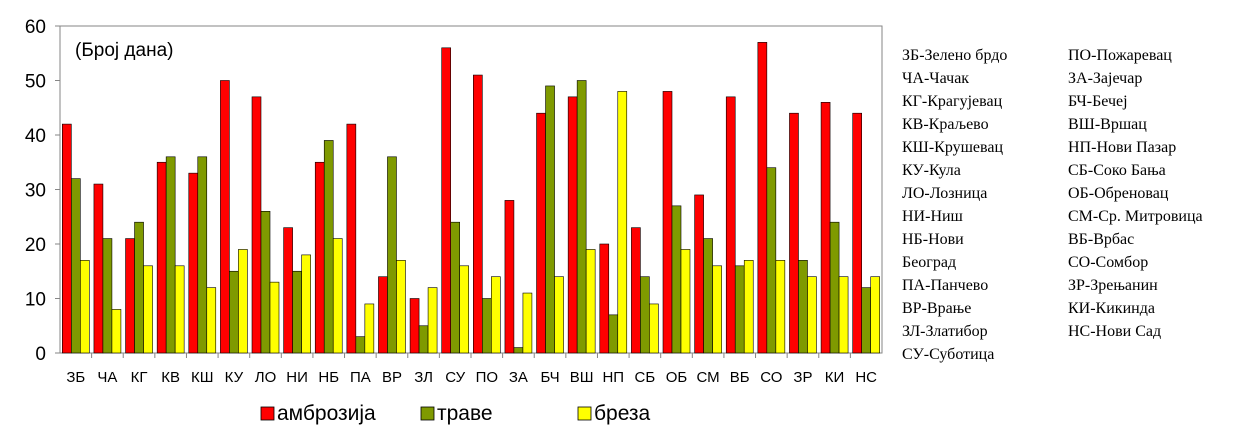 The height and width of the screenshot is (430, 1252). Describe the element at coordinates (1111, 308) in the screenshot. I see `abbreviation-item: КИ-Кикинда` at that location.